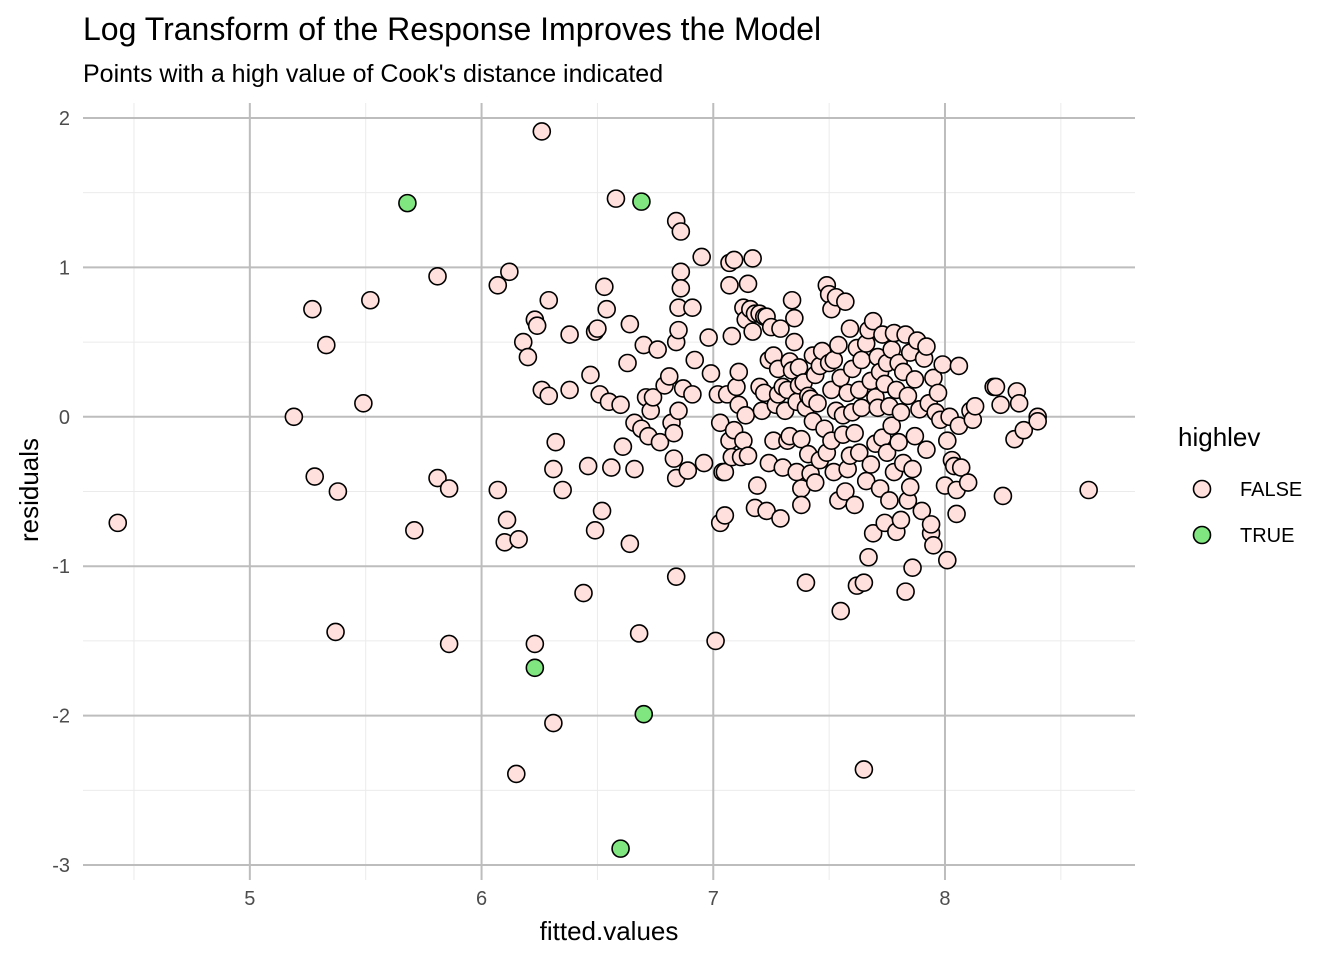 The height and width of the screenshot is (960, 1344). I want to click on legend-key-false, so click(1202, 489).